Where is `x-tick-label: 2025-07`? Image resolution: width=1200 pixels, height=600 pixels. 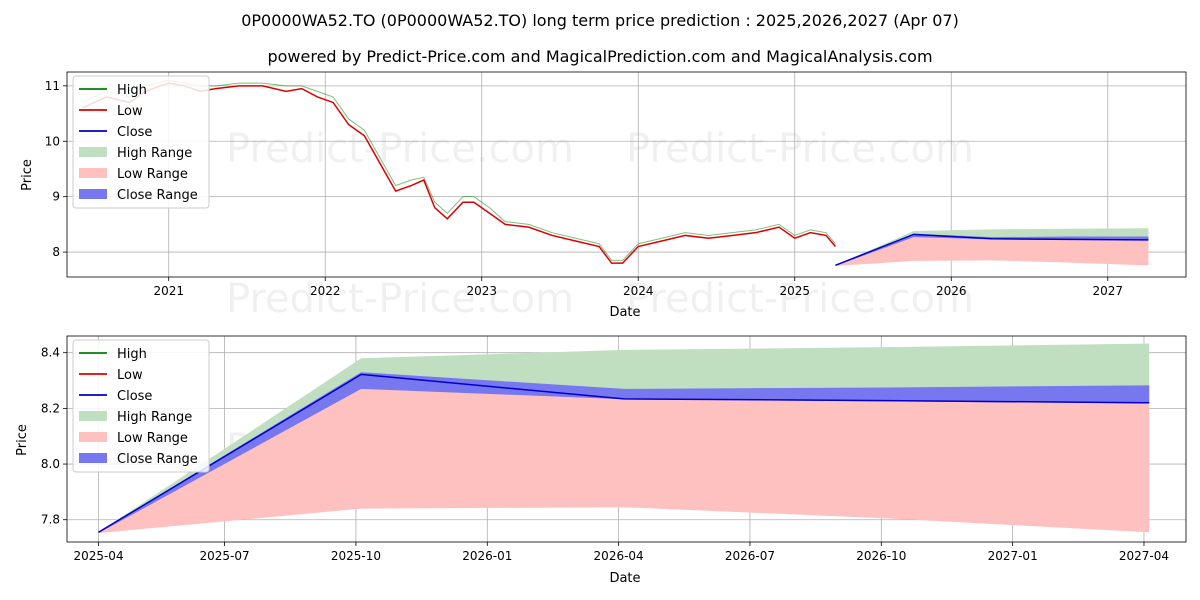 x-tick-label: 2025-07 is located at coordinates (225, 556).